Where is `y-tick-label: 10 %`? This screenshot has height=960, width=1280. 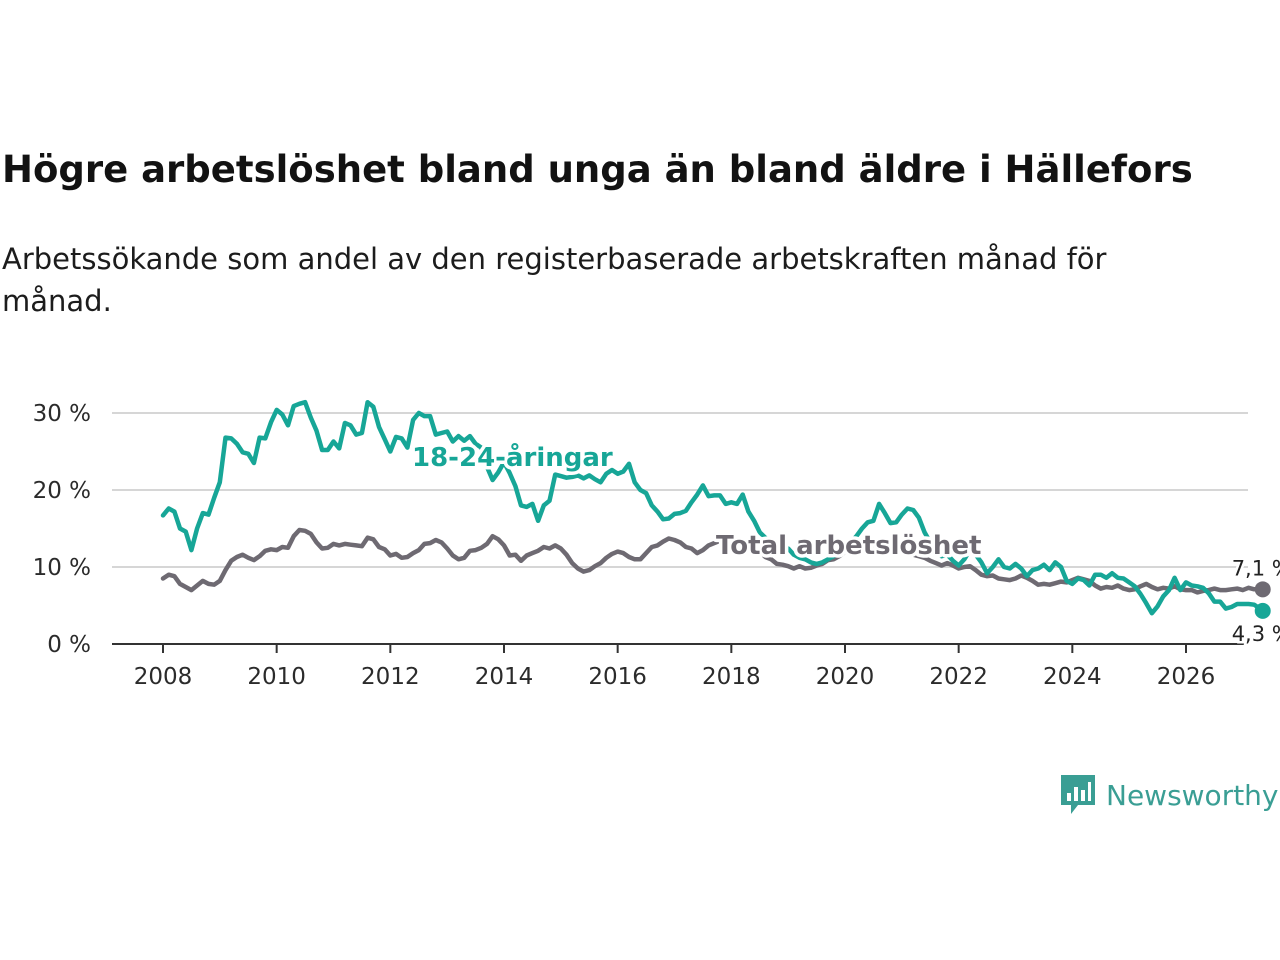 y-tick-label: 10 % is located at coordinates (62, 568).